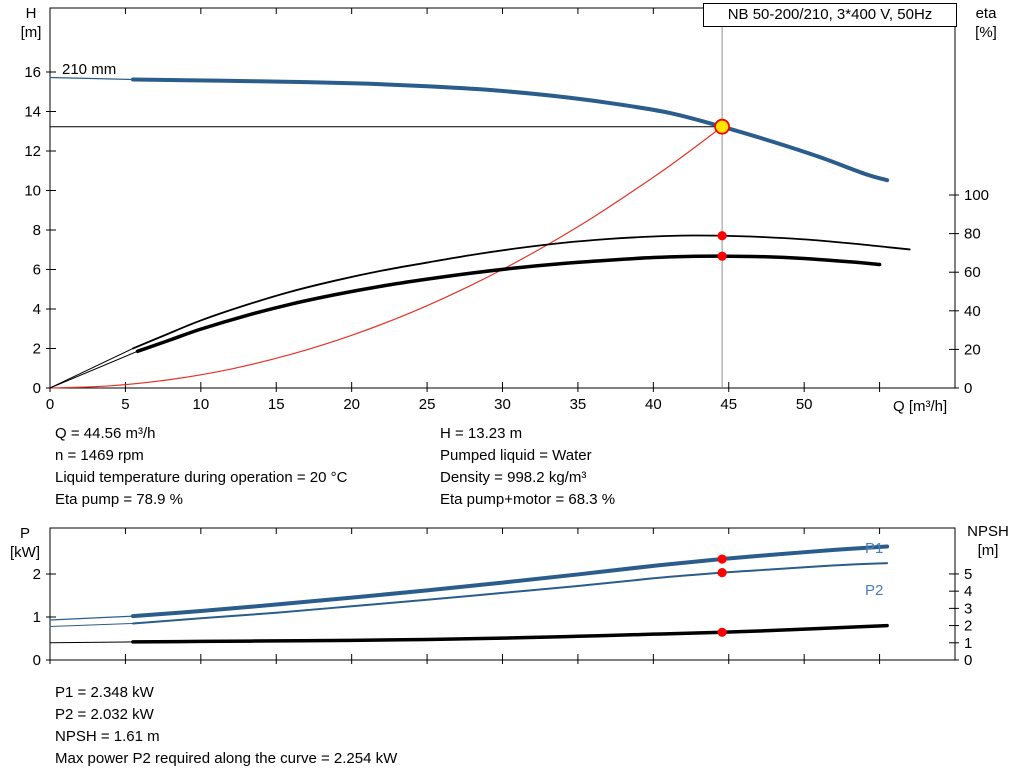 Image resolution: width=1024 pixels, height=781 pixels. I want to click on y-left-tick-label: 4, so click(37, 309).